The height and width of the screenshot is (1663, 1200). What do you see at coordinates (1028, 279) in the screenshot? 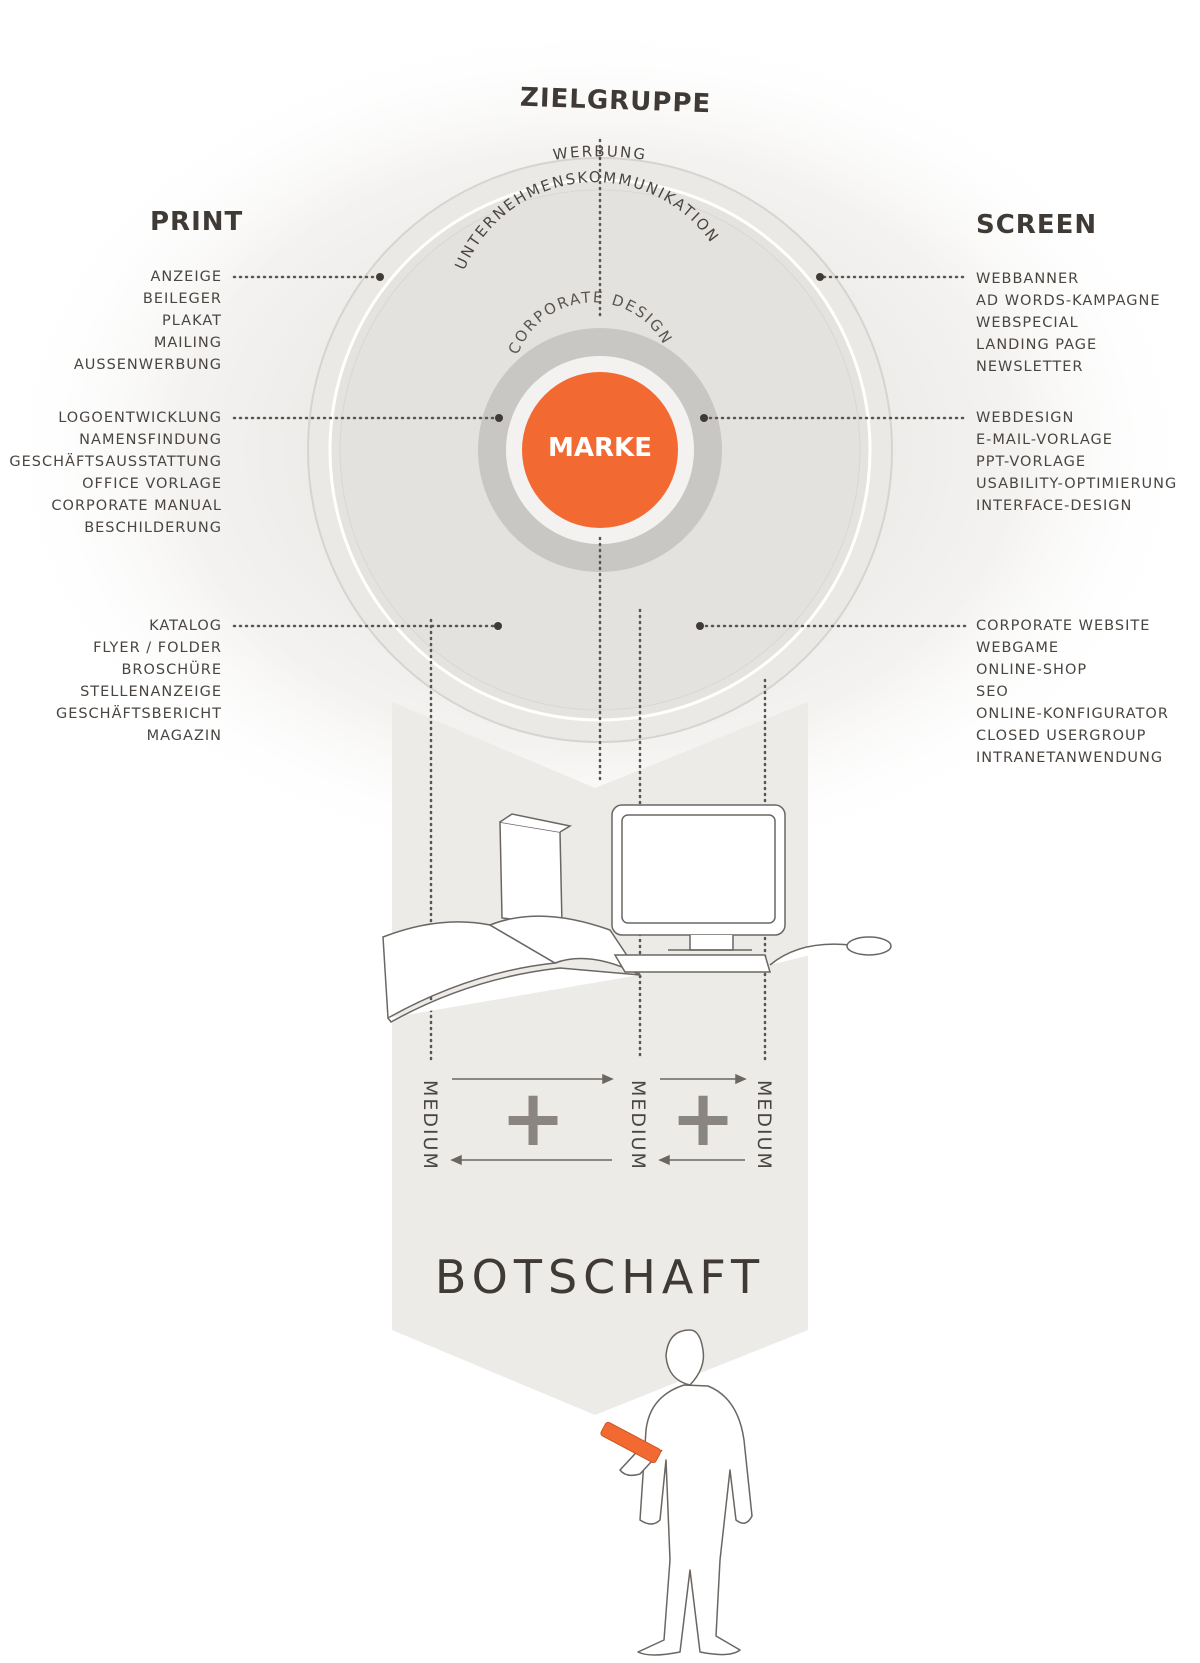
I see `list-item: WEBBANNER` at bounding box center [1028, 279].